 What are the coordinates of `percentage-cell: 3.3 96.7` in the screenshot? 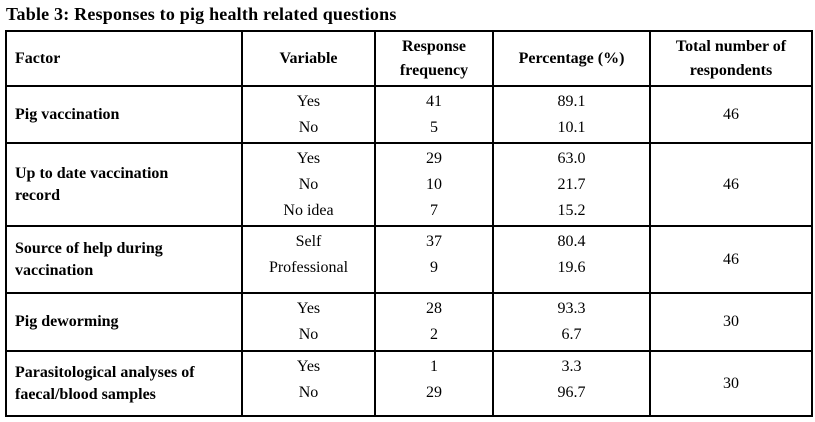 It's located at (571, 383).